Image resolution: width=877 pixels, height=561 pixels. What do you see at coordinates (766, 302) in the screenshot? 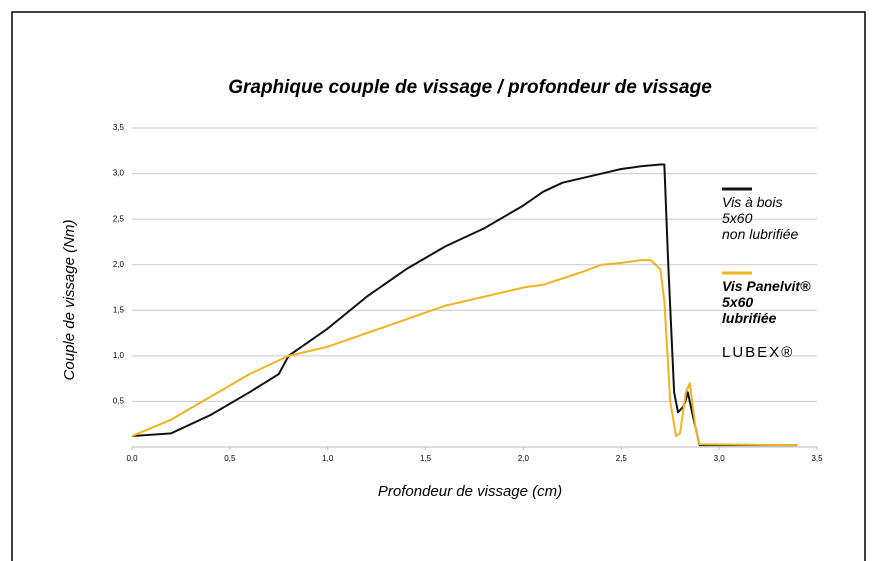
I see `legend-entry: Vis Panelvit® 5x60 lubrifiée` at bounding box center [766, 302].